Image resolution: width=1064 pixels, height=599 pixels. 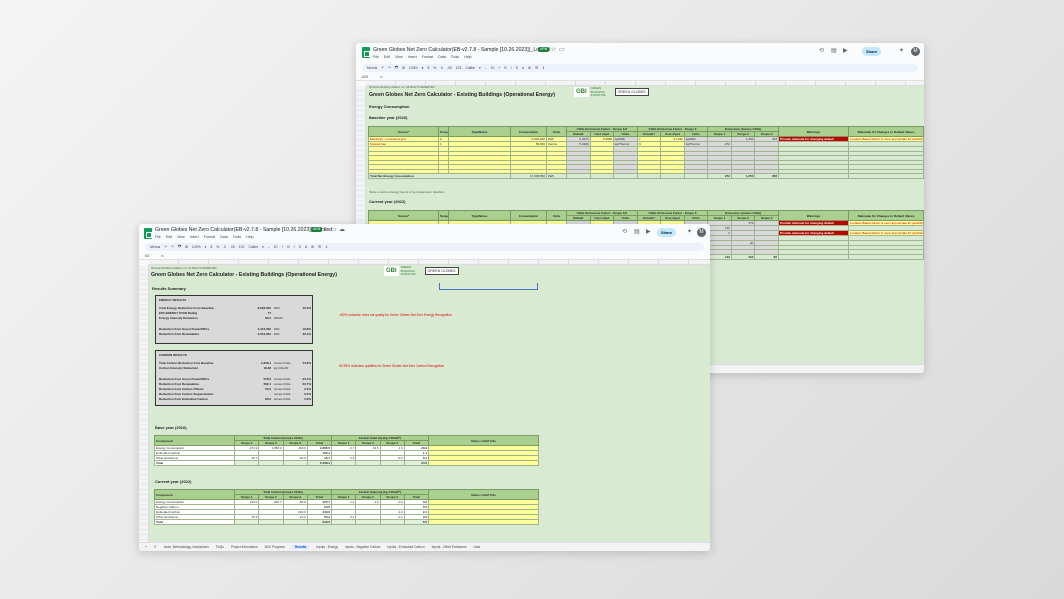 What do you see at coordinates (194, 463) in the screenshot?
I see `component-cell: Total` at bounding box center [194, 463].